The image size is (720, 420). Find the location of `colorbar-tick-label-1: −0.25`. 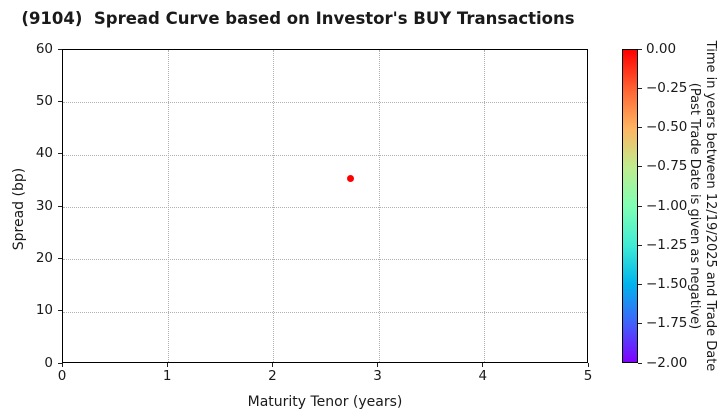

colorbar-tick-label-1: −0.25 is located at coordinates (667, 87).